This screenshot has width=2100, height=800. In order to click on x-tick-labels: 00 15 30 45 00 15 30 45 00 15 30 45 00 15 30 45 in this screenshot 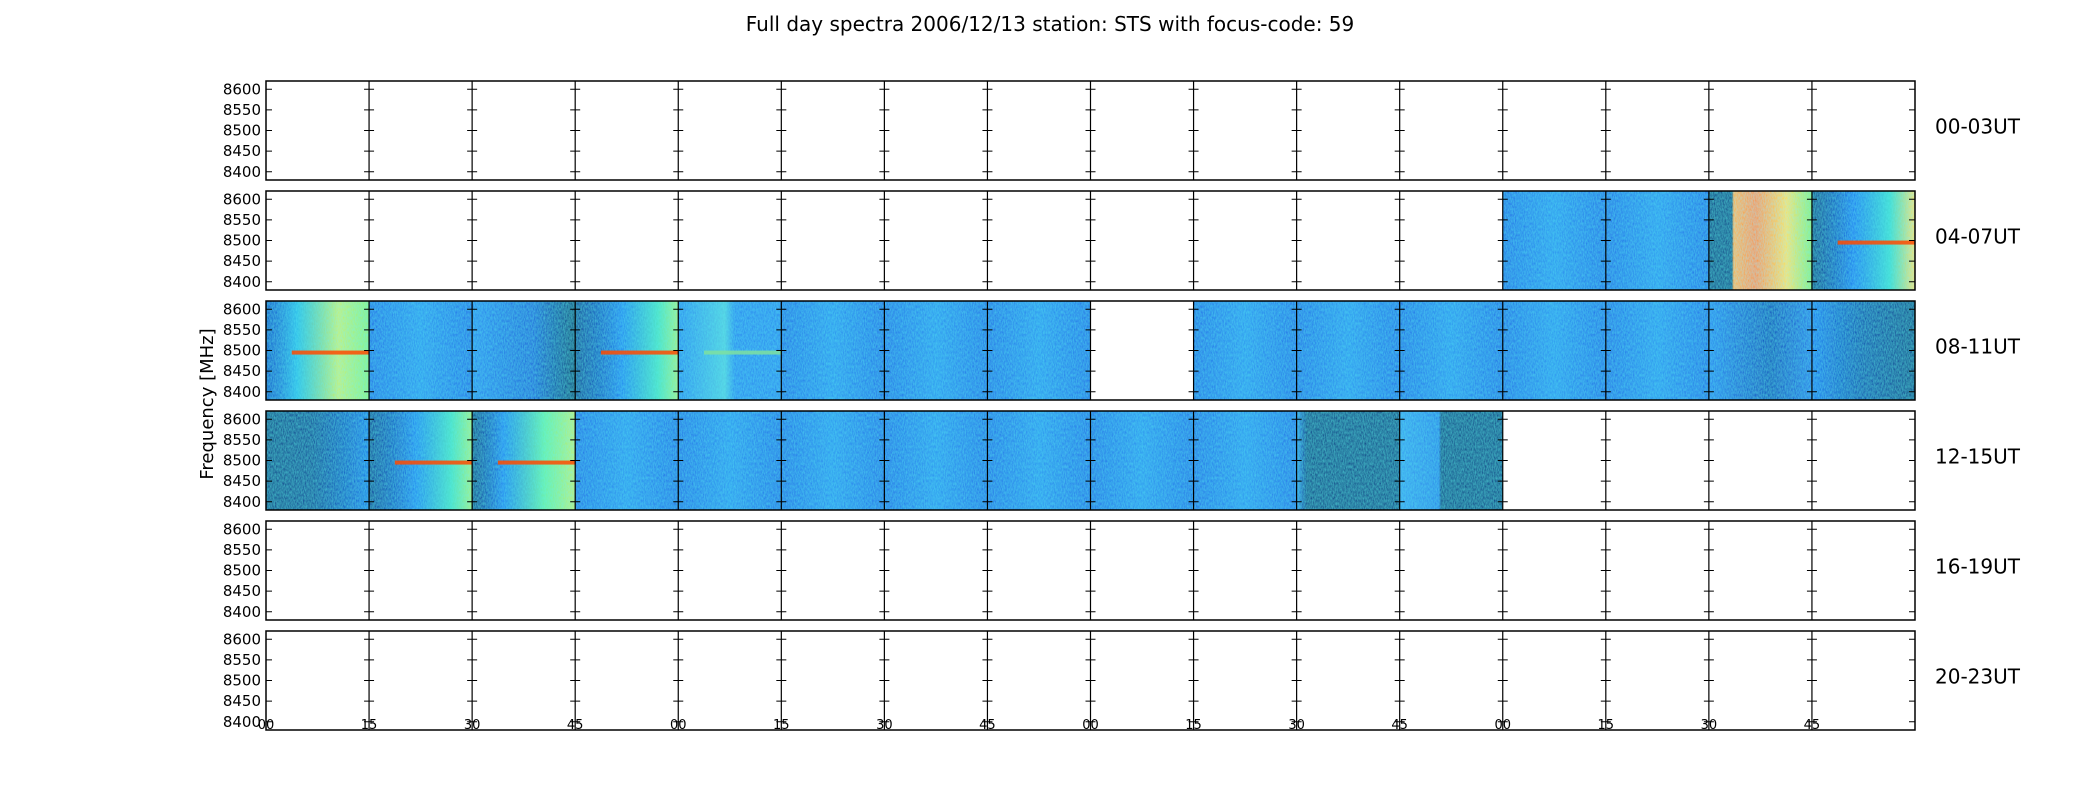, I will do `click(1039, 725)`.